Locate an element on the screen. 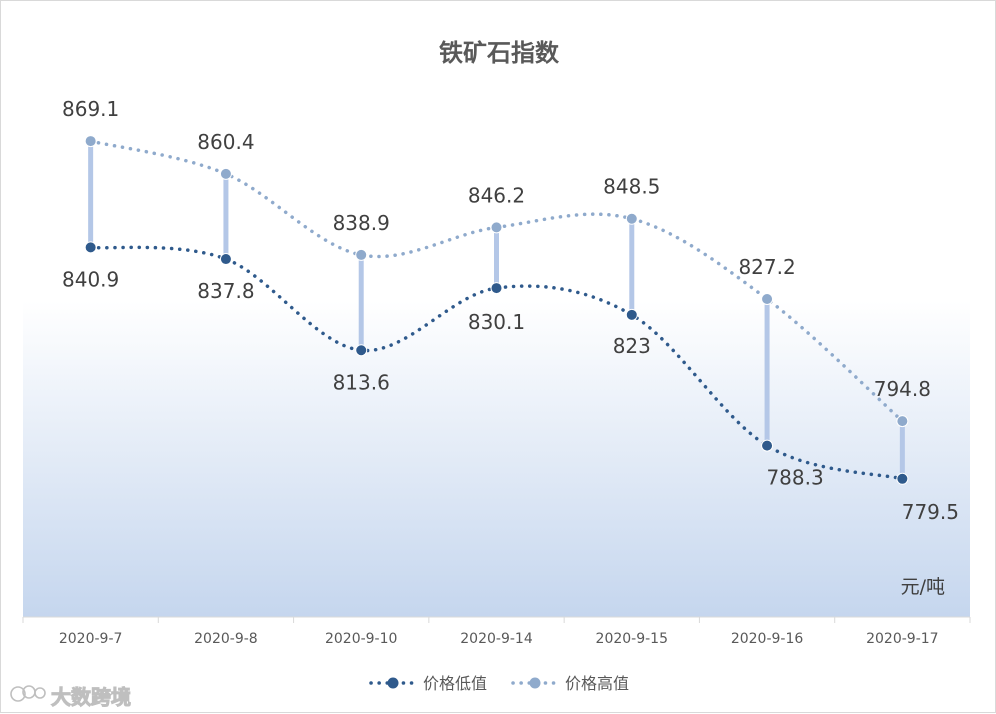 This screenshot has height=714, width=996. x-tick-label: 2020-9-16 is located at coordinates (767, 639).